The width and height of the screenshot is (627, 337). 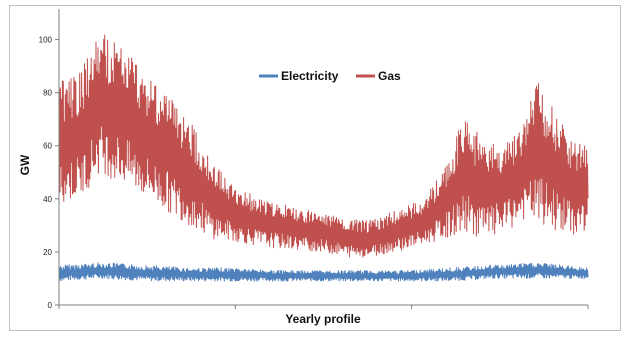 I want to click on series-line-electricity, so click(x=323, y=272).